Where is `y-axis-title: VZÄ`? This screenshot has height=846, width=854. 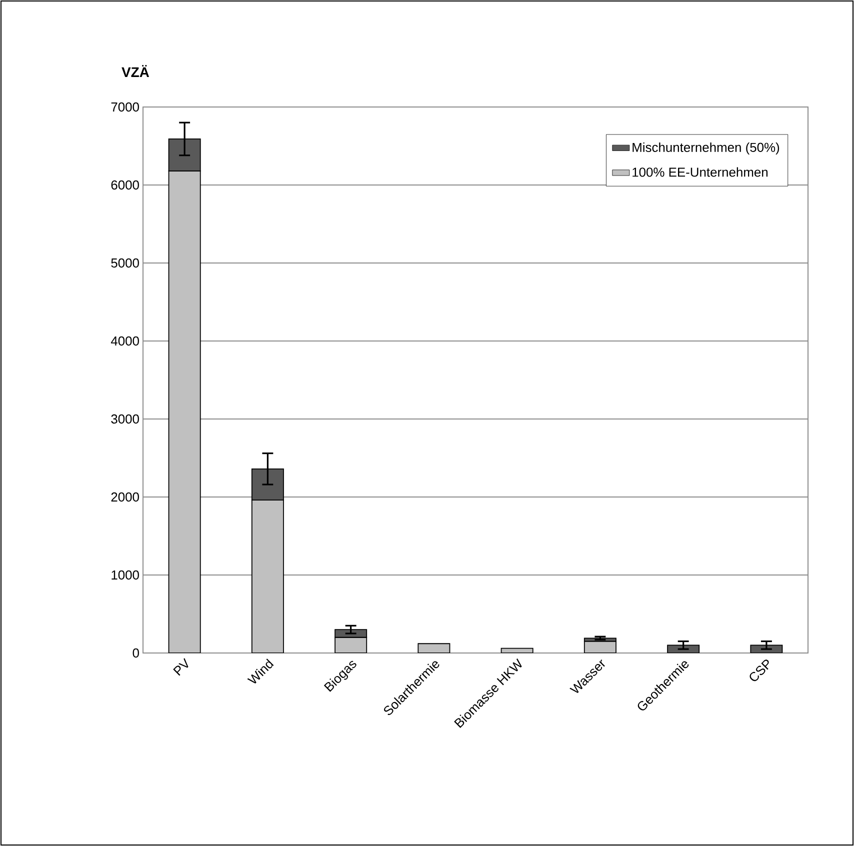
y-axis-title: VZÄ is located at coordinates (136, 71).